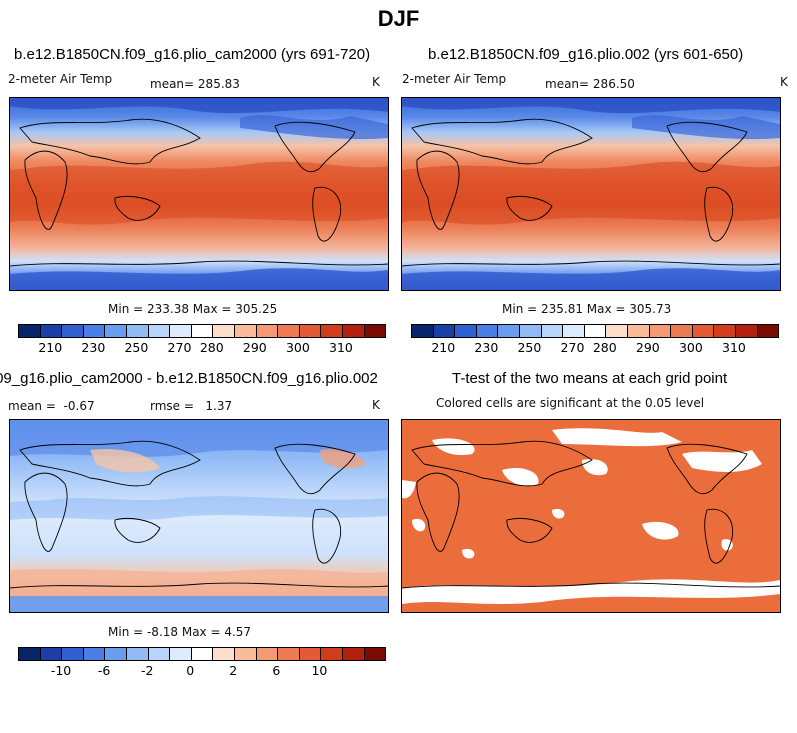  I want to click on panel1-mean-value: 285.83, so click(218, 84).